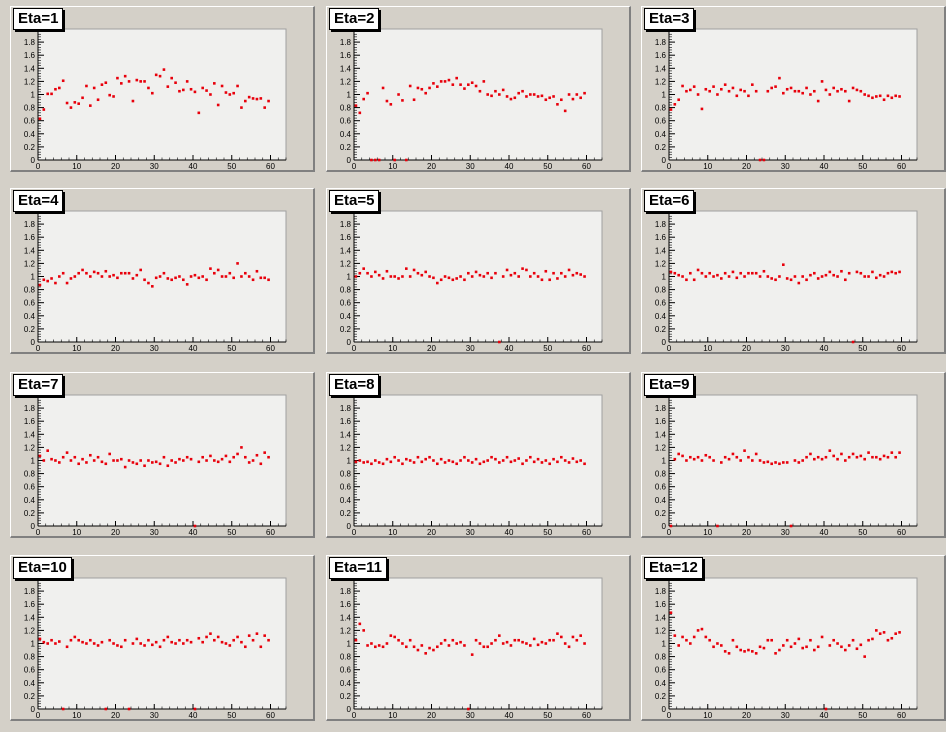  I want to click on x-tick-label: 20, so click(115, 532).